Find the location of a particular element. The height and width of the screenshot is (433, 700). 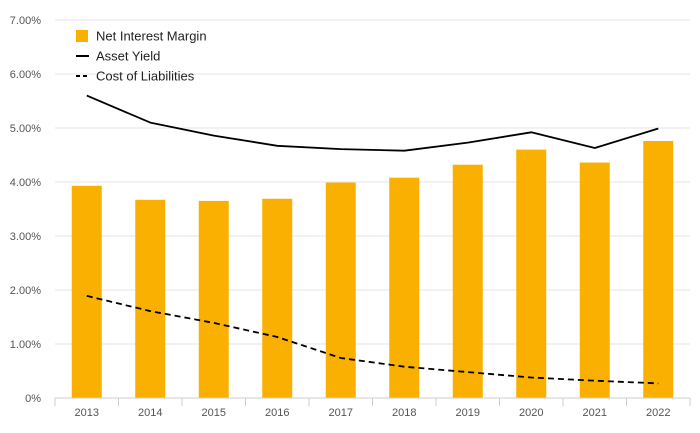

bar-2017 is located at coordinates (340, 290).